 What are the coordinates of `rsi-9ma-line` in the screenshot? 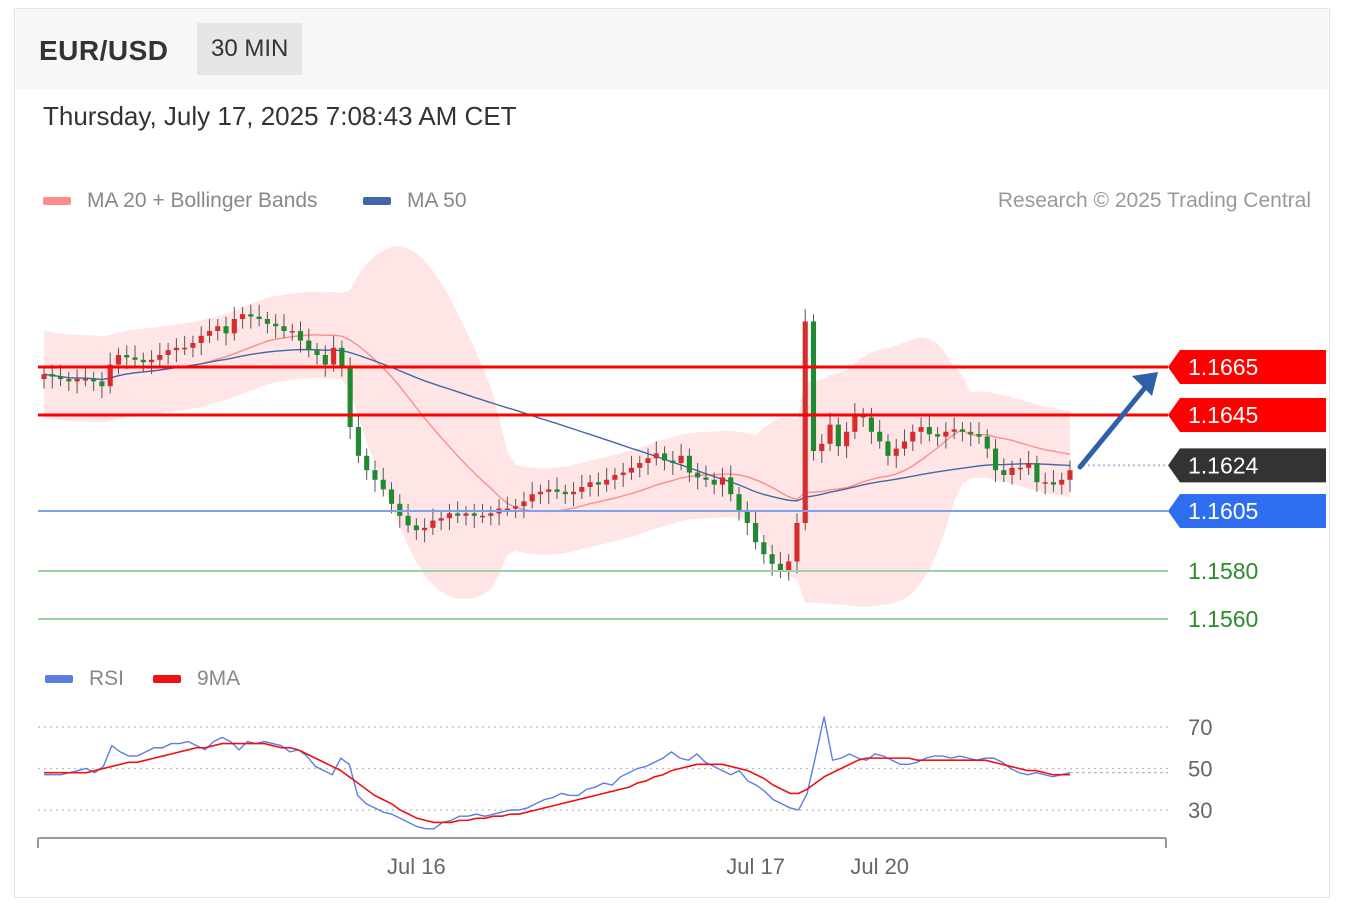 It's located at (557, 783).